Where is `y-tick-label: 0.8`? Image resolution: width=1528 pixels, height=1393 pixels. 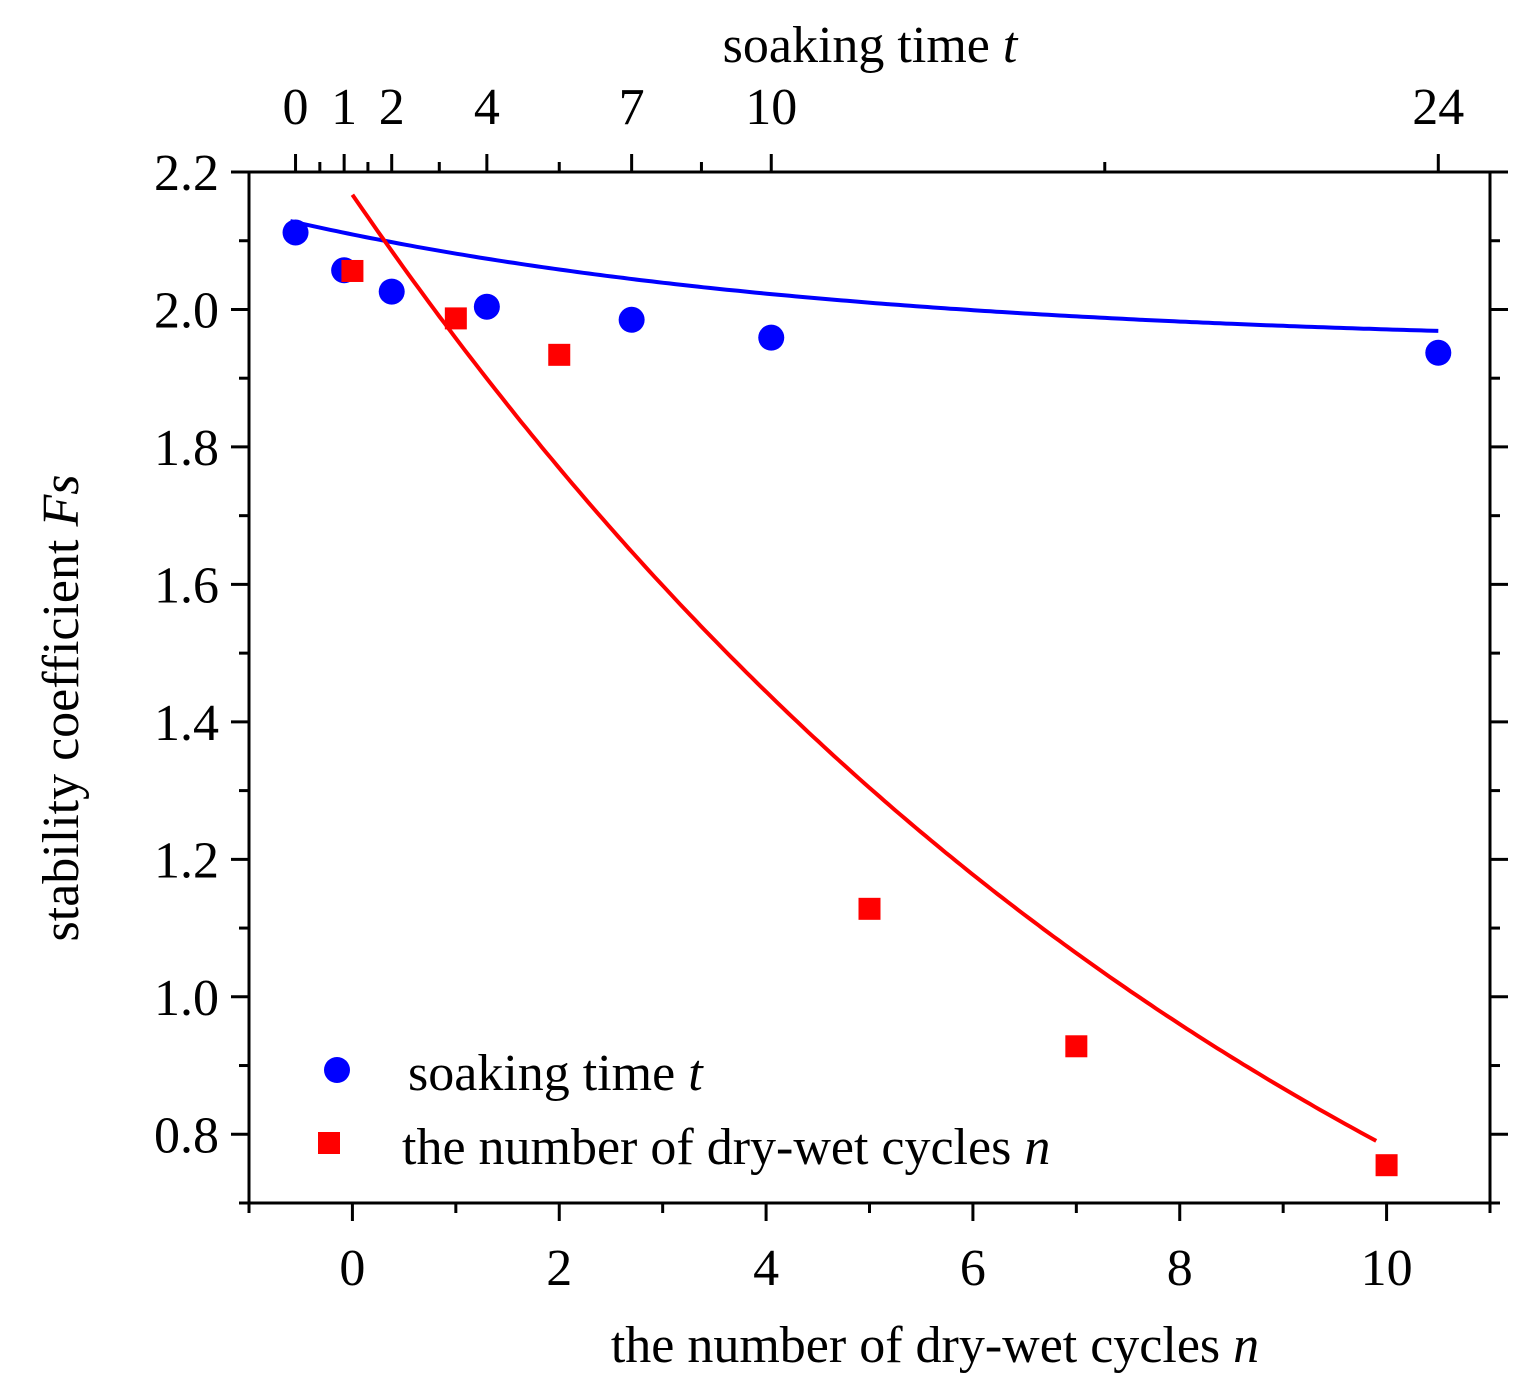 y-tick-label: 0.8 is located at coordinates (186, 1135).